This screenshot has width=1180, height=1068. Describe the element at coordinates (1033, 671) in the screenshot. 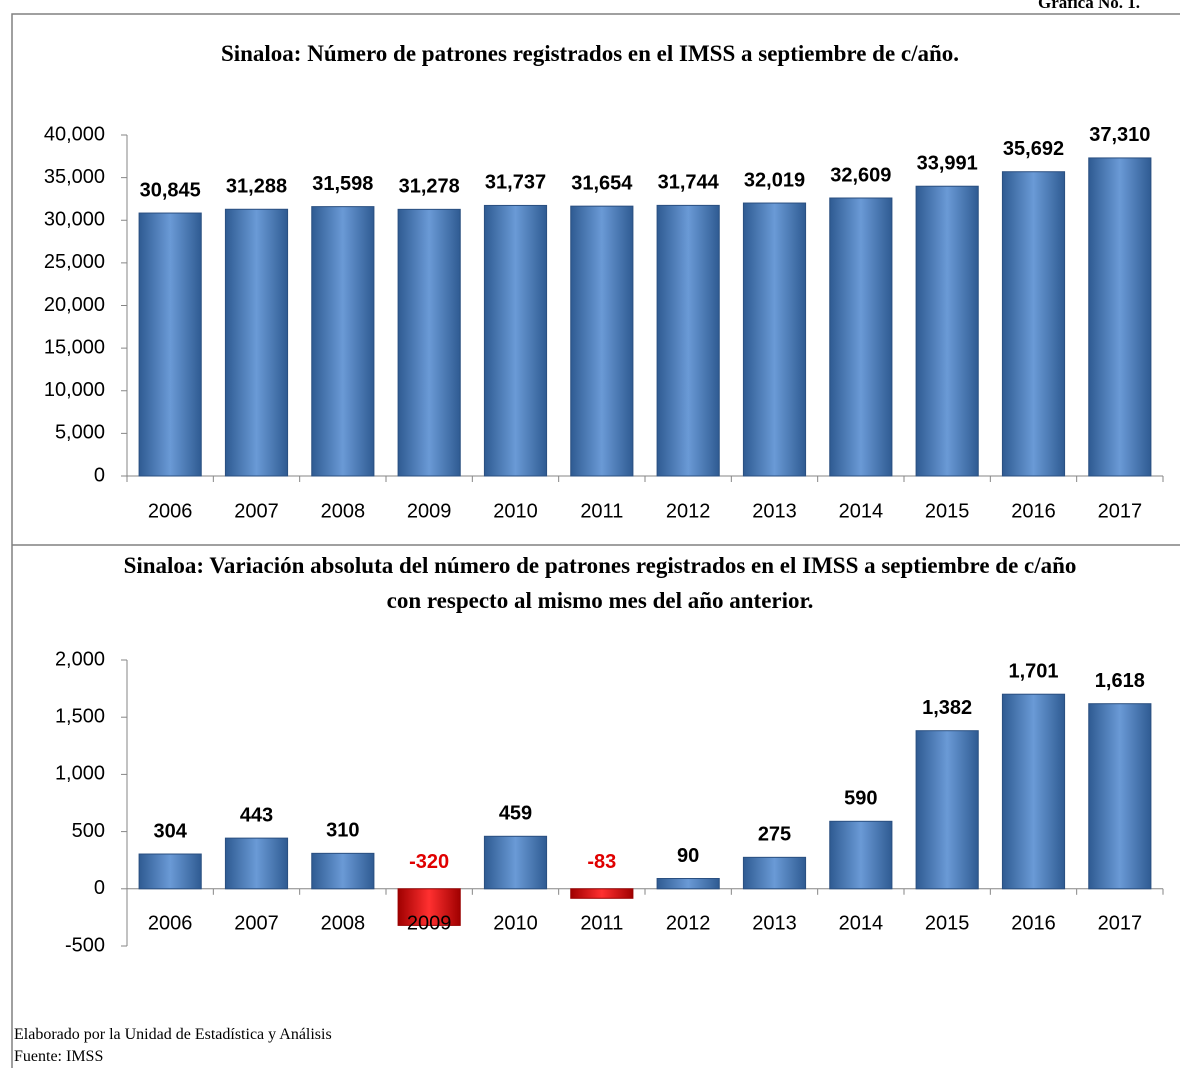

I see `value-label: 1,701` at that location.